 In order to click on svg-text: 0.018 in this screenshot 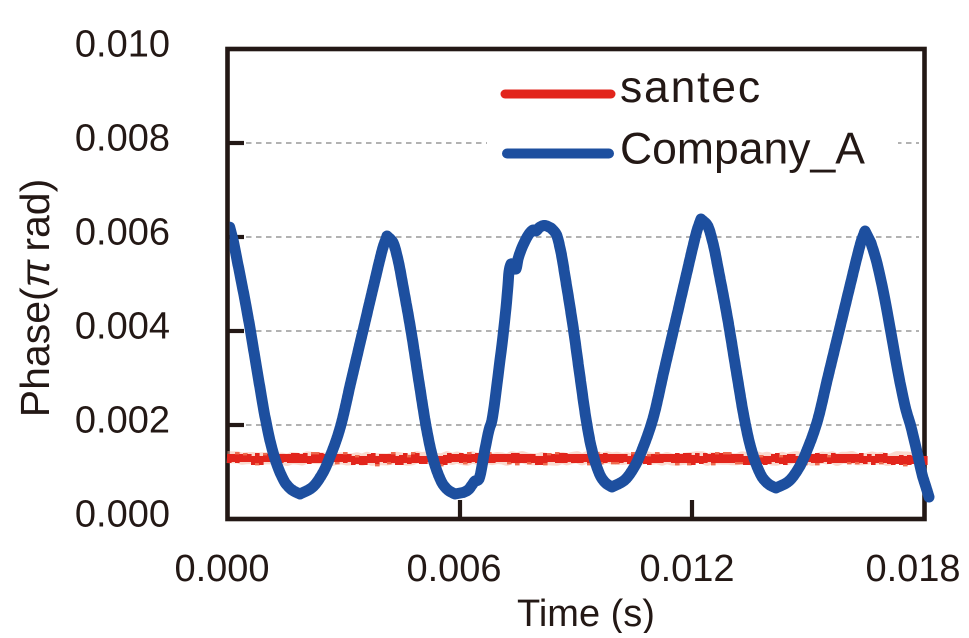, I will do `click(912, 569)`.